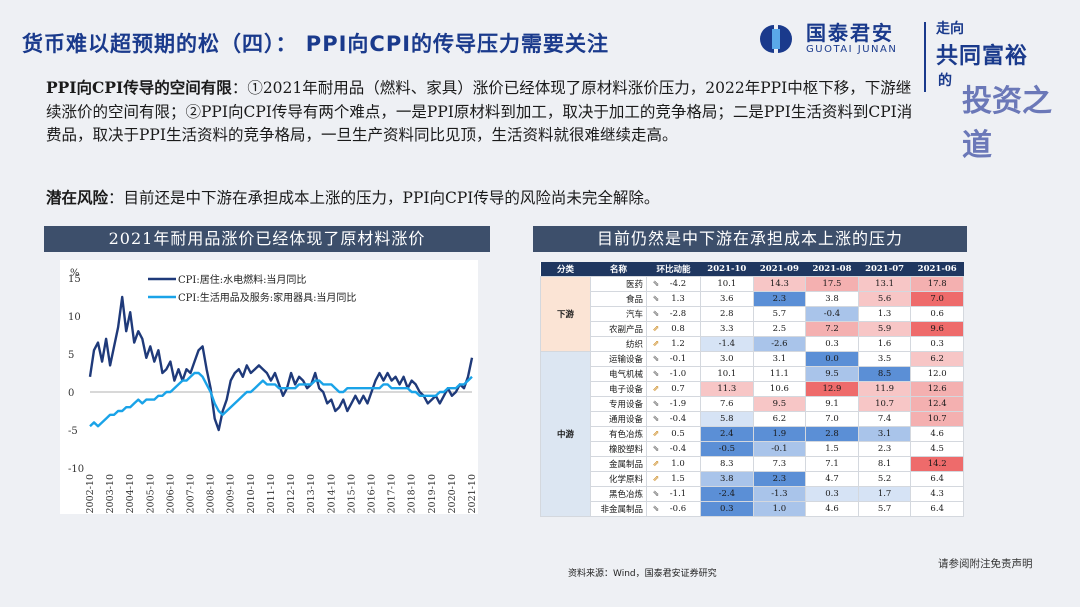 The width and height of the screenshot is (1080, 607). I want to click on row-name-cell: 黑色冶炼, so click(618, 493).